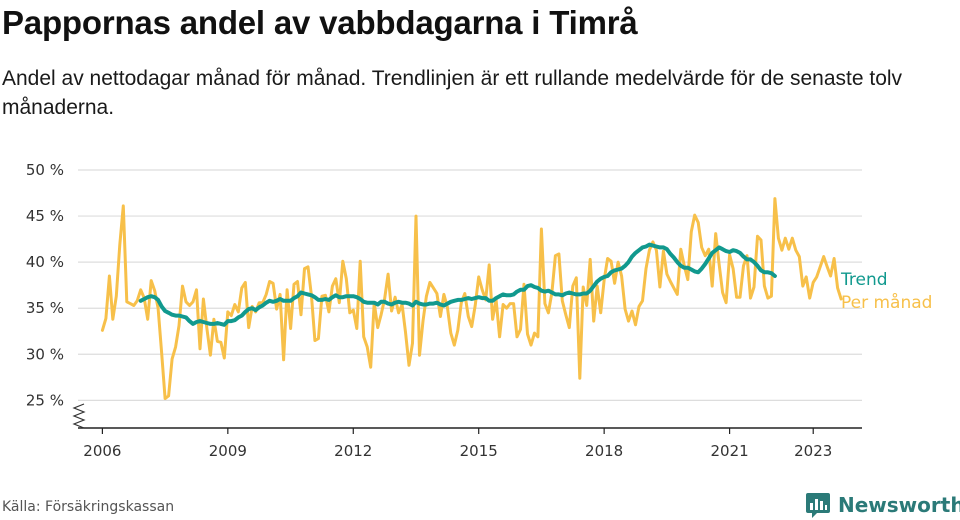  I want to click on legend-label-per-manad: Per månad, so click(886, 302).